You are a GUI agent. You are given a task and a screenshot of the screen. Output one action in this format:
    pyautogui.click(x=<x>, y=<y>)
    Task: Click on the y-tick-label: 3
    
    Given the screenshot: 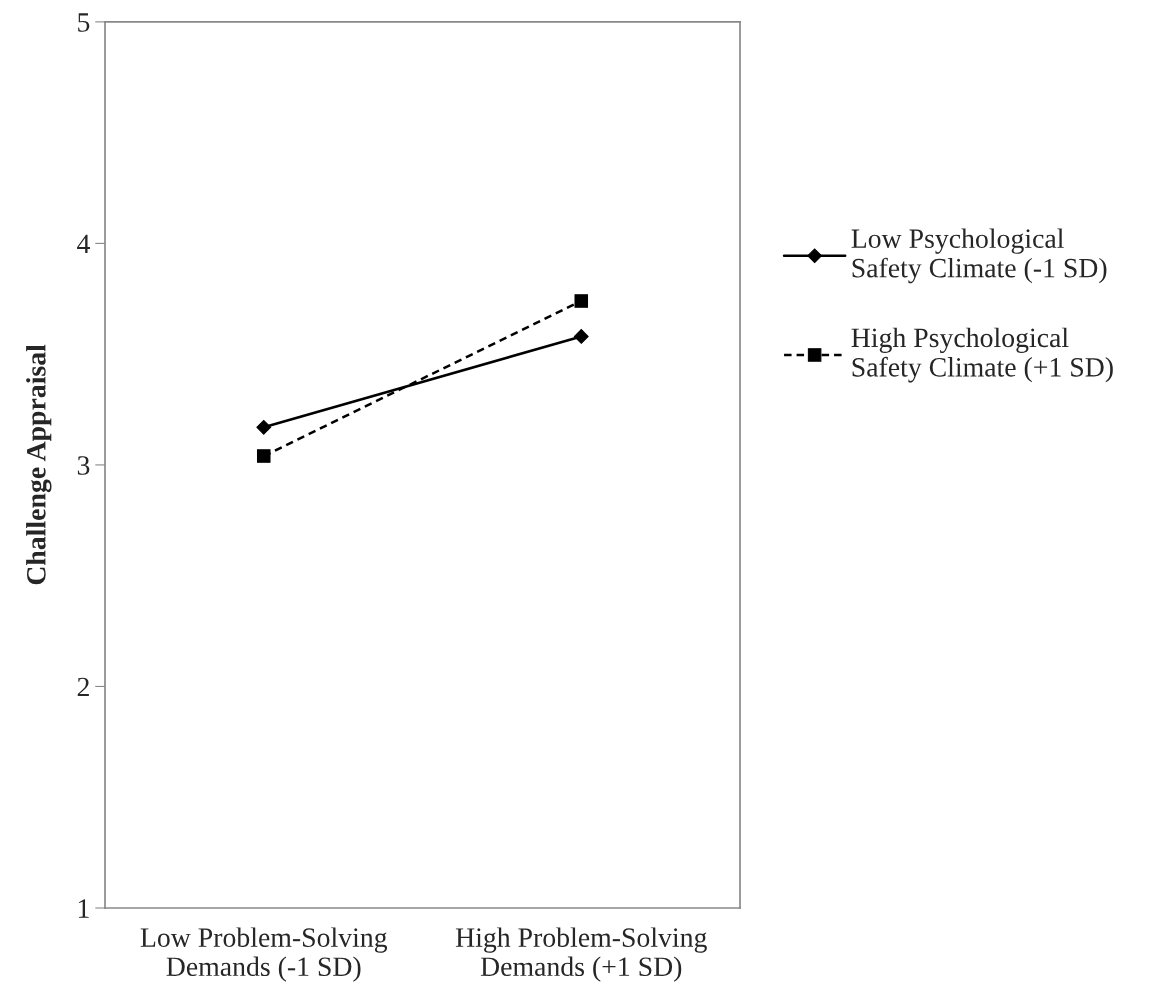 What is the action you would take?
    pyautogui.click(x=83, y=465)
    